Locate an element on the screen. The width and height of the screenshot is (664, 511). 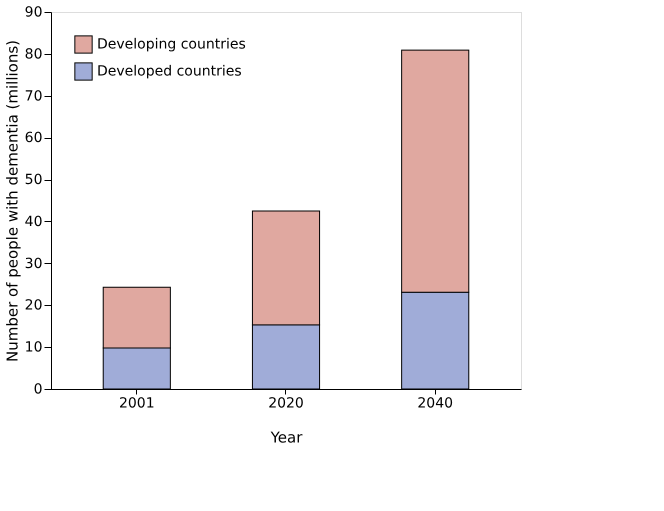
x-tick-label: 2040 is located at coordinates (435, 404).